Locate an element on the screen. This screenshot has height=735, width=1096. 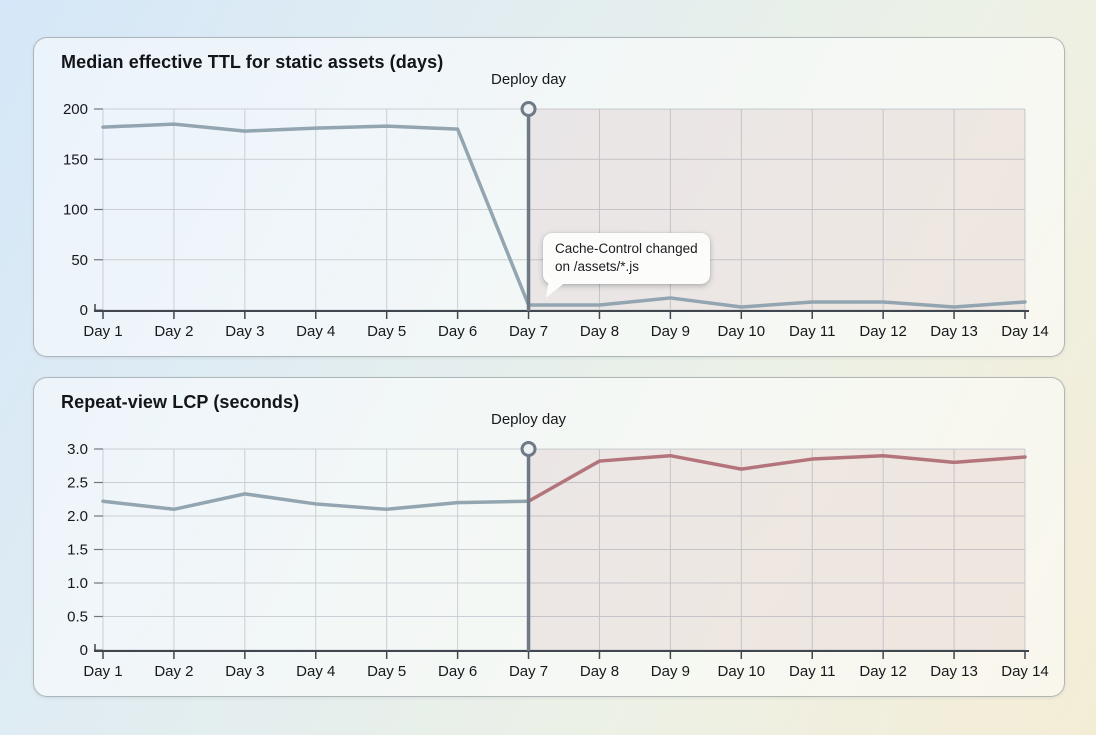
series-line-pre-deploy is located at coordinates (316, 502).